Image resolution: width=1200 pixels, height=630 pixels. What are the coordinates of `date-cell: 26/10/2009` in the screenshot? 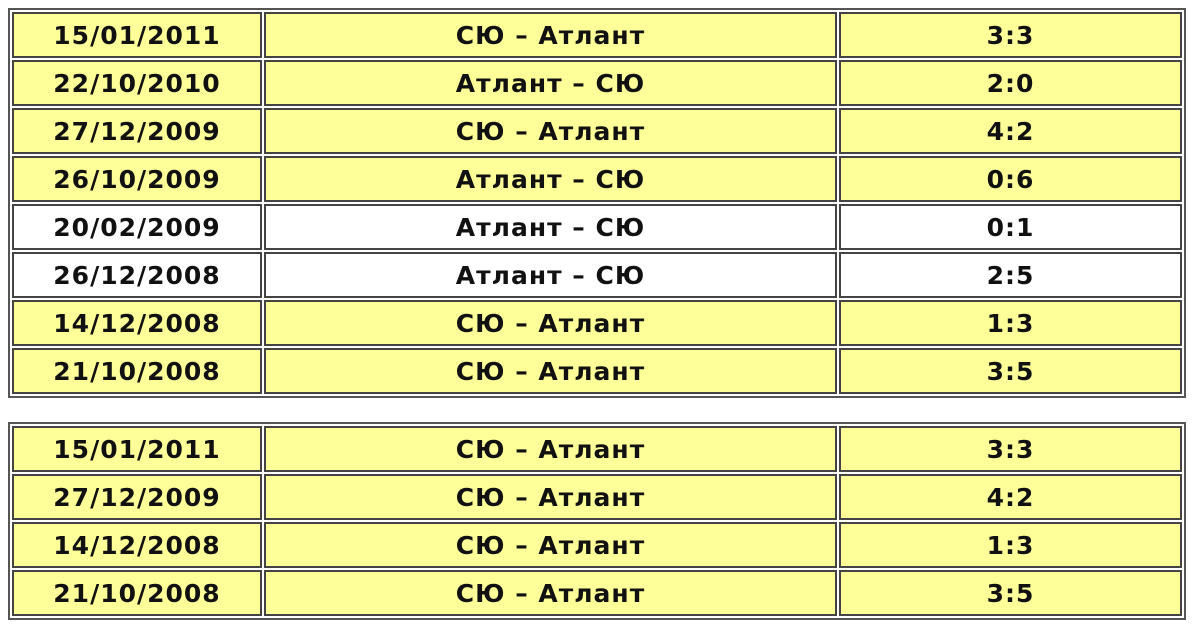 It's located at (137, 179).